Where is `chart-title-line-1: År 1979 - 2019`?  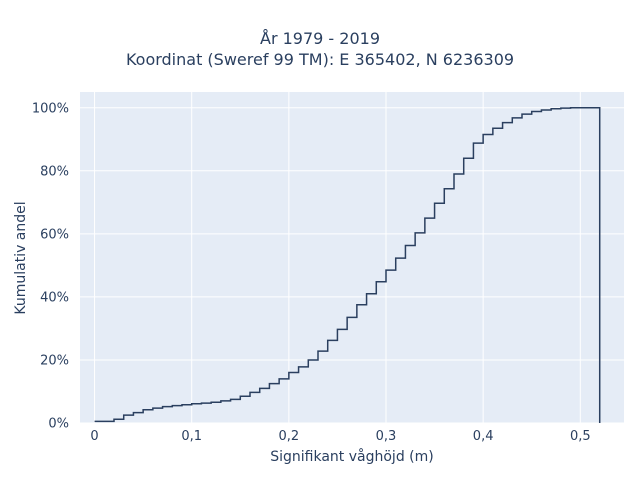 chart-title-line-1: År 1979 - 2019 is located at coordinates (320, 38).